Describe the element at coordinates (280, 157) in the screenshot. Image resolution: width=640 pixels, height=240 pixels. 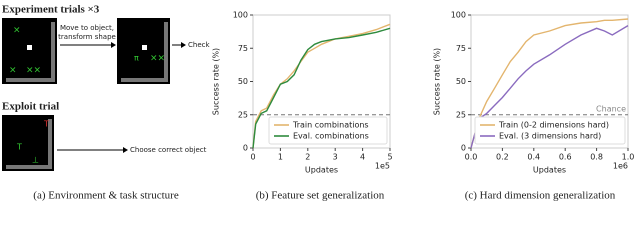
I see `x-tick-label: 1` at that location.